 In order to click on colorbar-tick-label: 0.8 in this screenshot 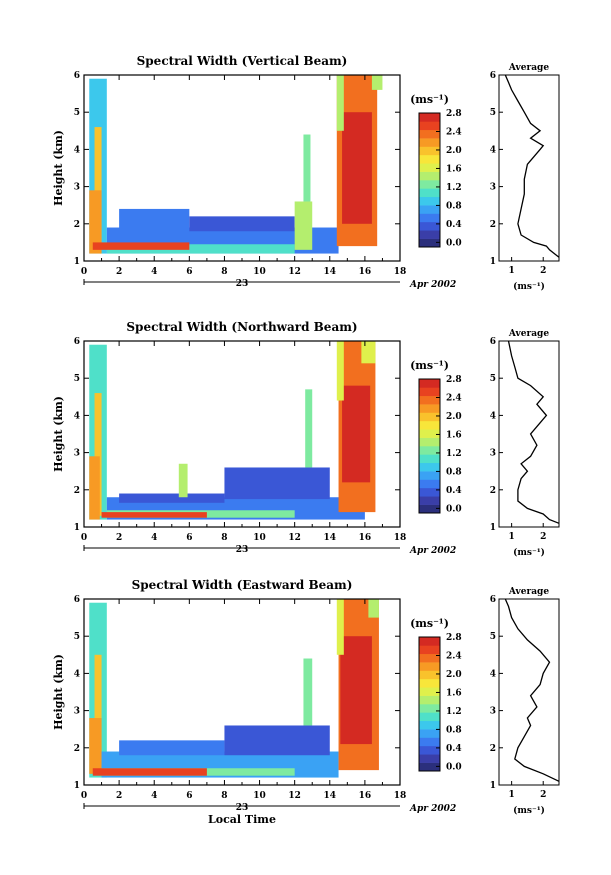, I will do `click(454, 730)`.